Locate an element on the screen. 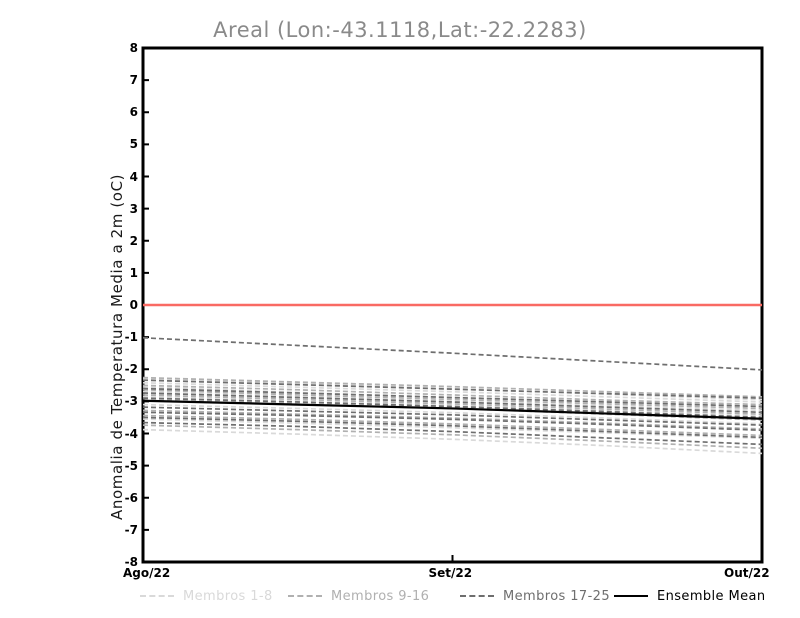 This screenshot has width=800, height=618. x-axis-tick-label: Ago/22 is located at coordinates (147, 573).